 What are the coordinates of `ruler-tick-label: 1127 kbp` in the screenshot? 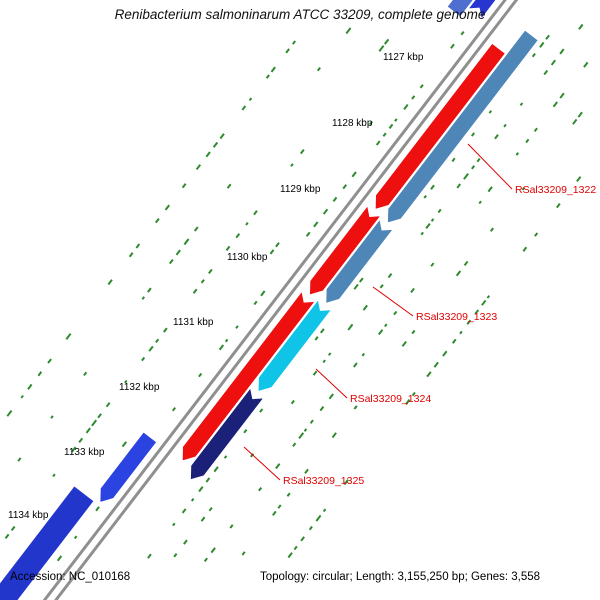 It's located at (403, 57).